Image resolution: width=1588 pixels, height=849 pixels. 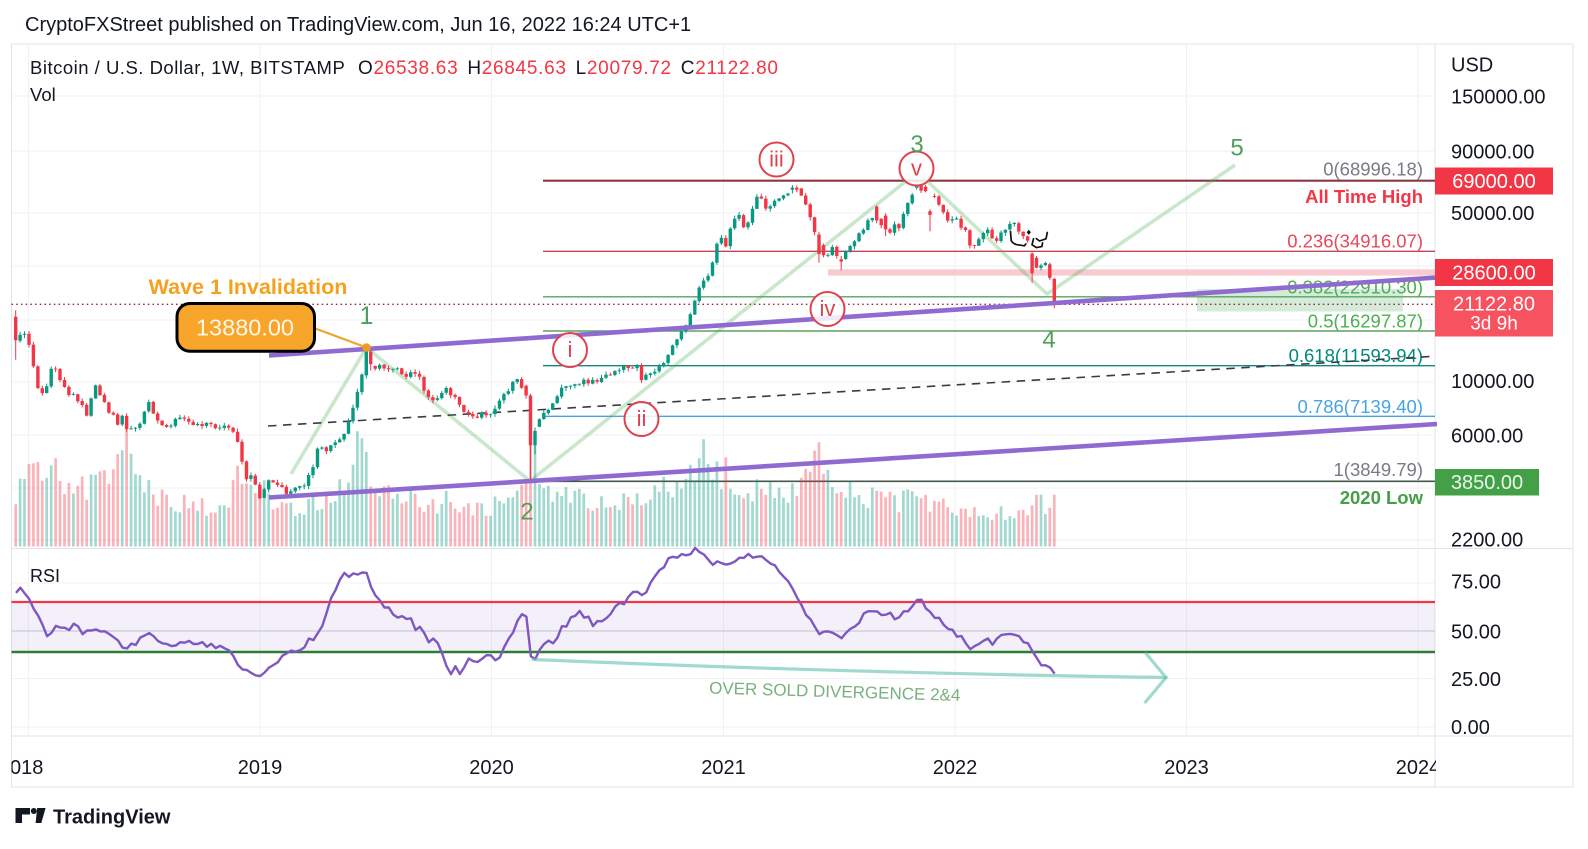 What do you see at coordinates (570, 349) in the screenshot?
I see `svg-text: i` at bounding box center [570, 349].